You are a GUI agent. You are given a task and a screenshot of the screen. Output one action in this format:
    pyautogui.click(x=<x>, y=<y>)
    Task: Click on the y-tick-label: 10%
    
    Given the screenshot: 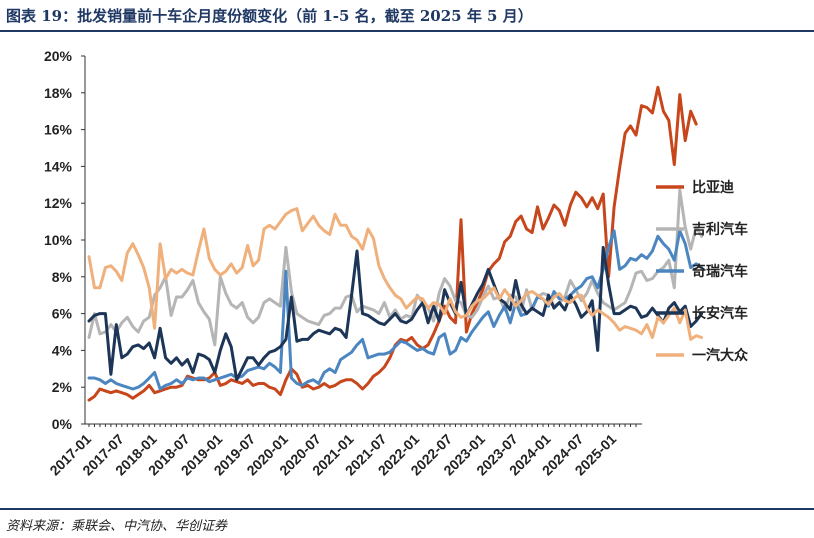 What is the action you would take?
    pyautogui.click(x=58, y=240)
    